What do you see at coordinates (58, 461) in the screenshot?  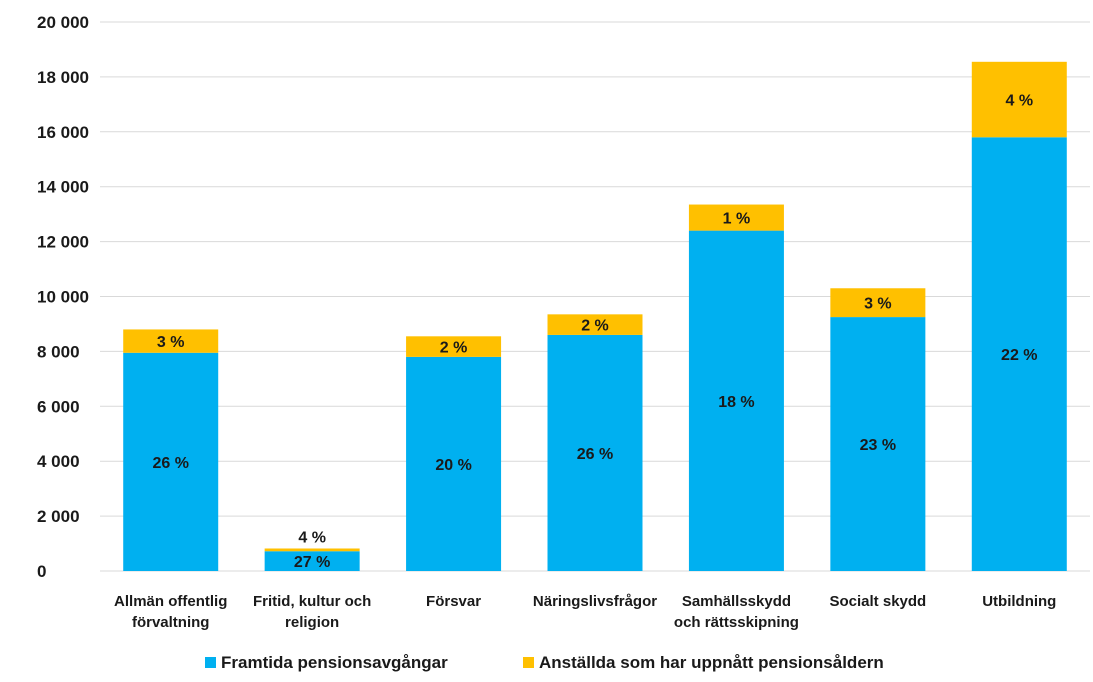 I see `y-tick-label: 4 000` at bounding box center [58, 461].